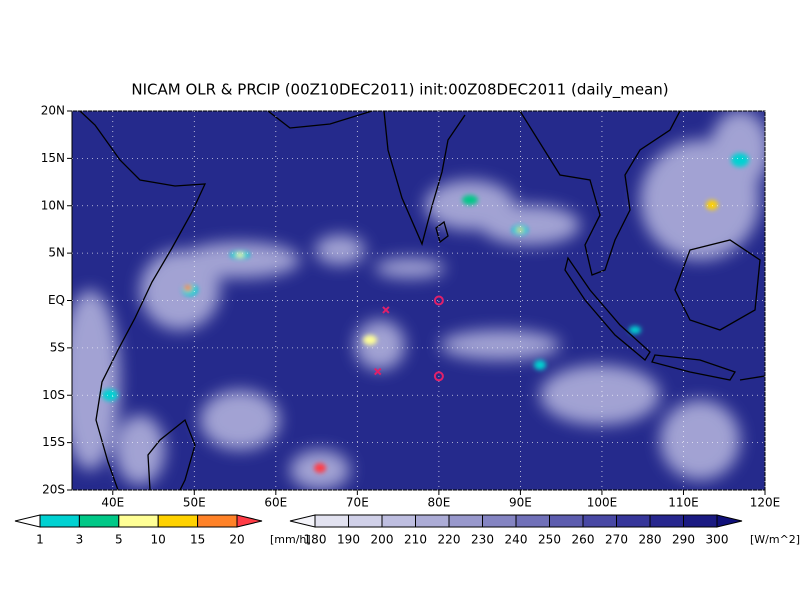  Describe the element at coordinates (382, 540) in the screenshot. I see `colorbar-label: 200` at that location.